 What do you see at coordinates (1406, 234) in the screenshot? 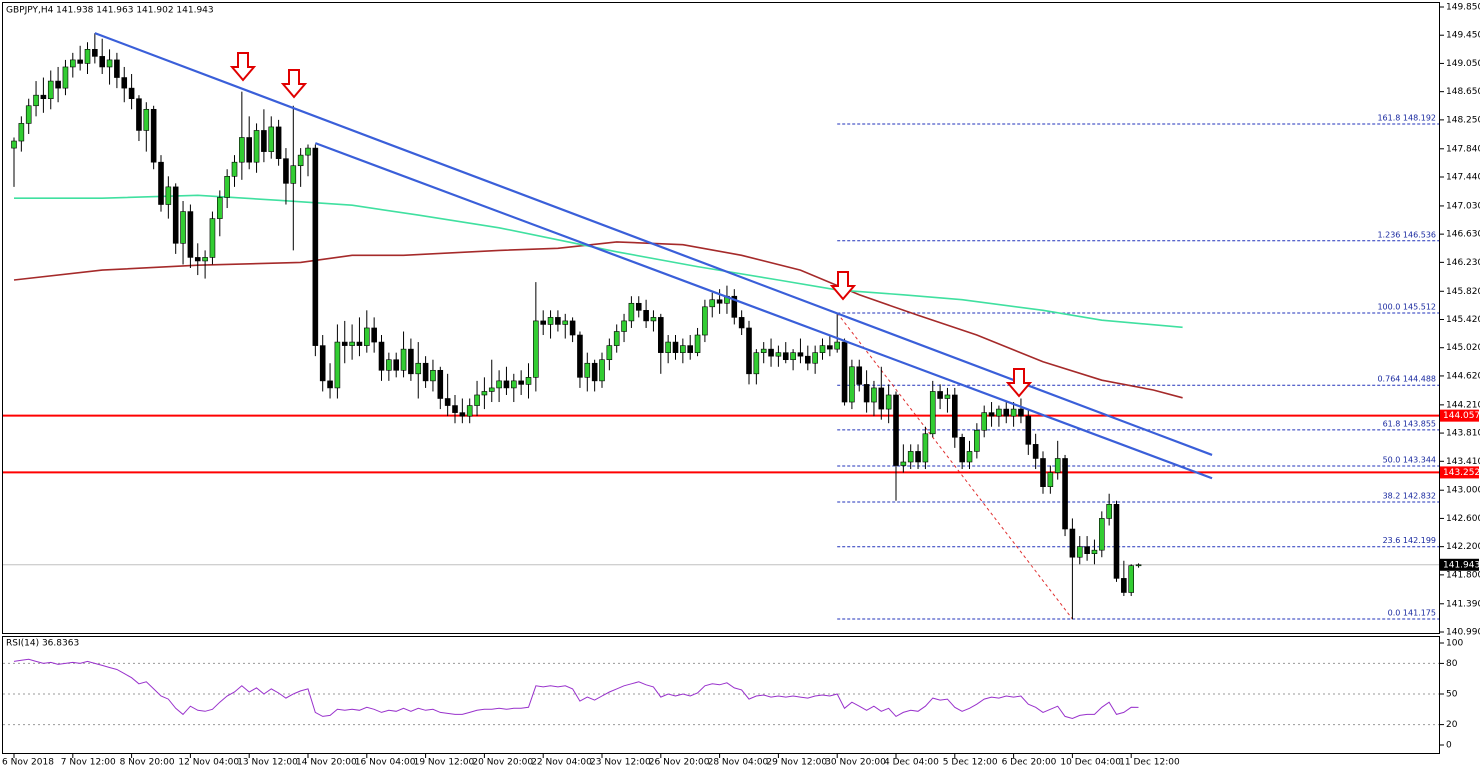
I see `fib-label: 1.236 146.536` at bounding box center [1406, 234].